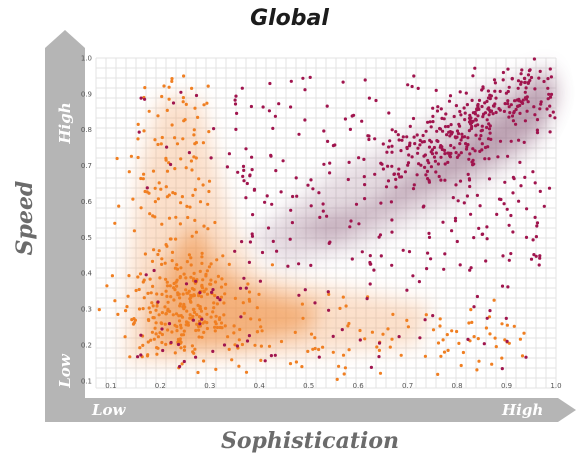 The width and height of the screenshot is (579, 470). I want to click on y-tick-label: 0.7, so click(86, 166).